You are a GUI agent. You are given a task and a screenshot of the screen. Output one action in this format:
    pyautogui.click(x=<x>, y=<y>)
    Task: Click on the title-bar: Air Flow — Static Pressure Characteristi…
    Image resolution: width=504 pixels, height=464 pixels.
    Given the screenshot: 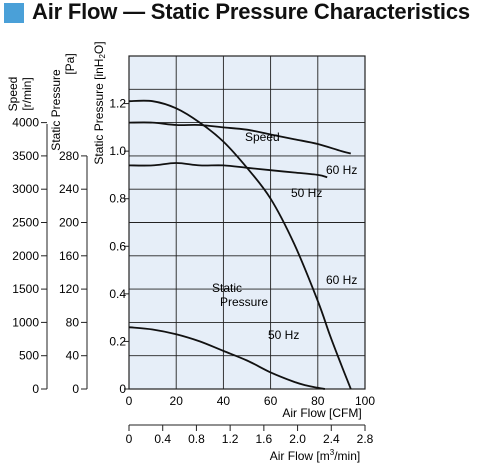 What is the action you would take?
    pyautogui.click(x=252, y=15)
    